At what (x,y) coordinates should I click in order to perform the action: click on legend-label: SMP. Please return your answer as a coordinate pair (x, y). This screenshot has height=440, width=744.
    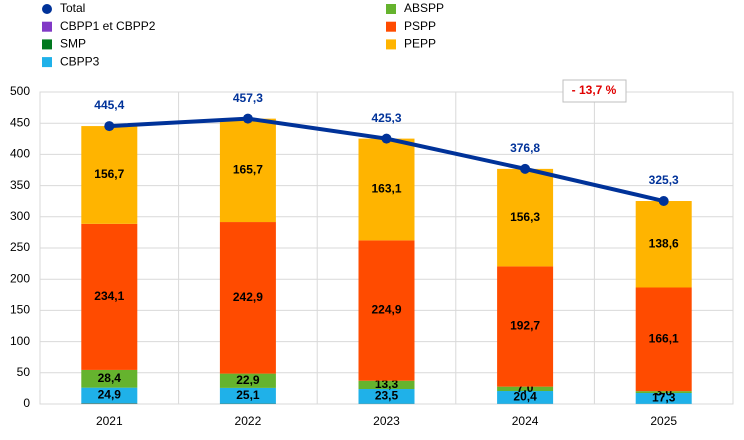
    Looking at the image, I should click on (73, 44).